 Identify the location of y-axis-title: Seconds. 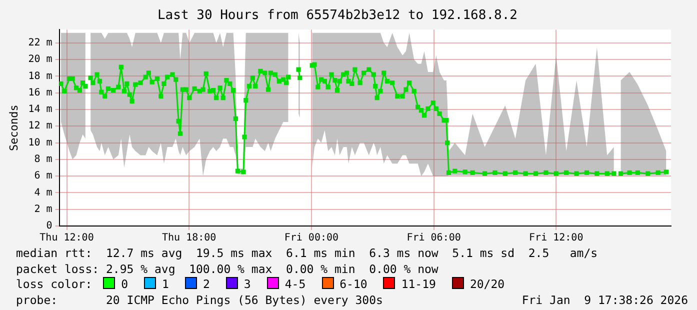
(13, 127).